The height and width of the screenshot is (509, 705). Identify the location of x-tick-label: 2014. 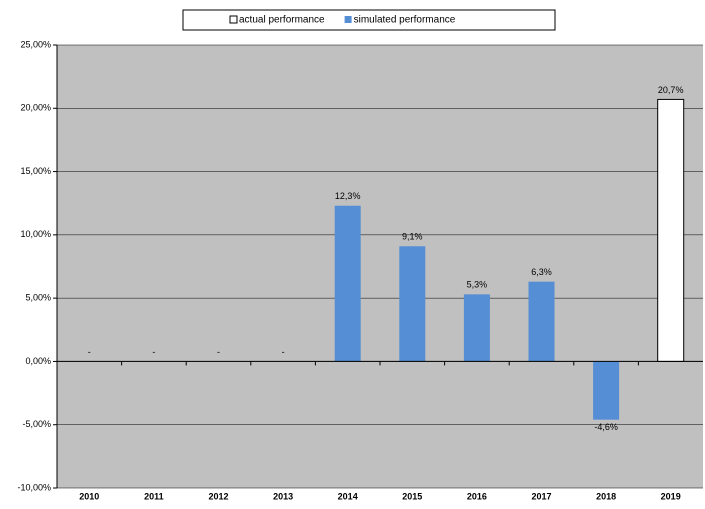
(348, 496).